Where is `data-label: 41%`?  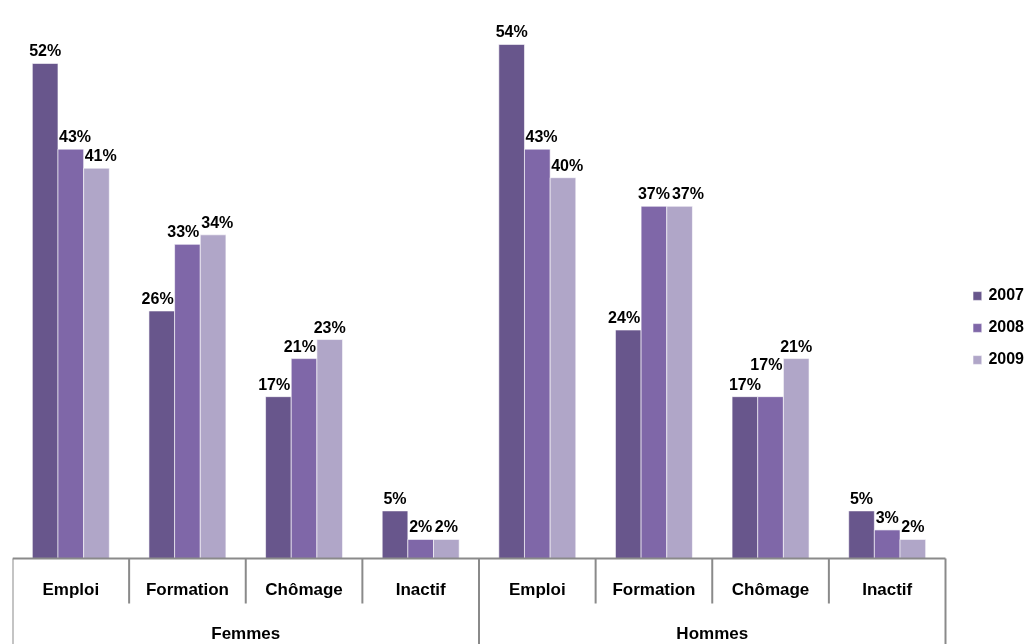
data-label: 41% is located at coordinates (100, 156).